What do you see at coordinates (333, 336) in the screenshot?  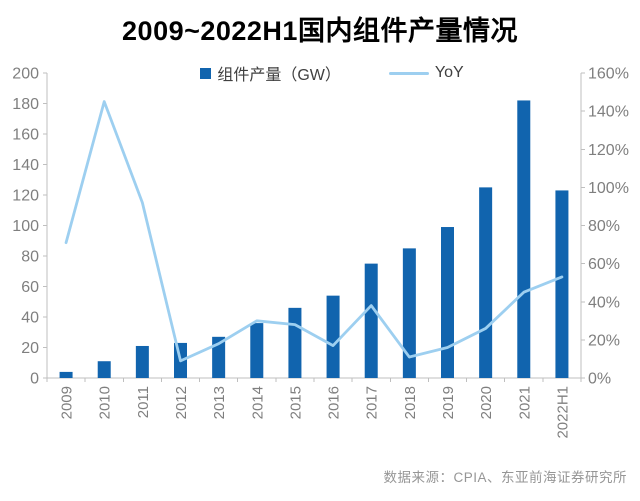 I see `bar-2016` at bounding box center [333, 336].